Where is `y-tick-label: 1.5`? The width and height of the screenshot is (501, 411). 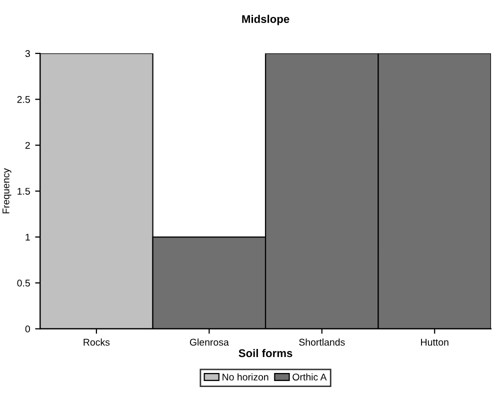 y-tick-label: 1.5 is located at coordinates (24, 191).